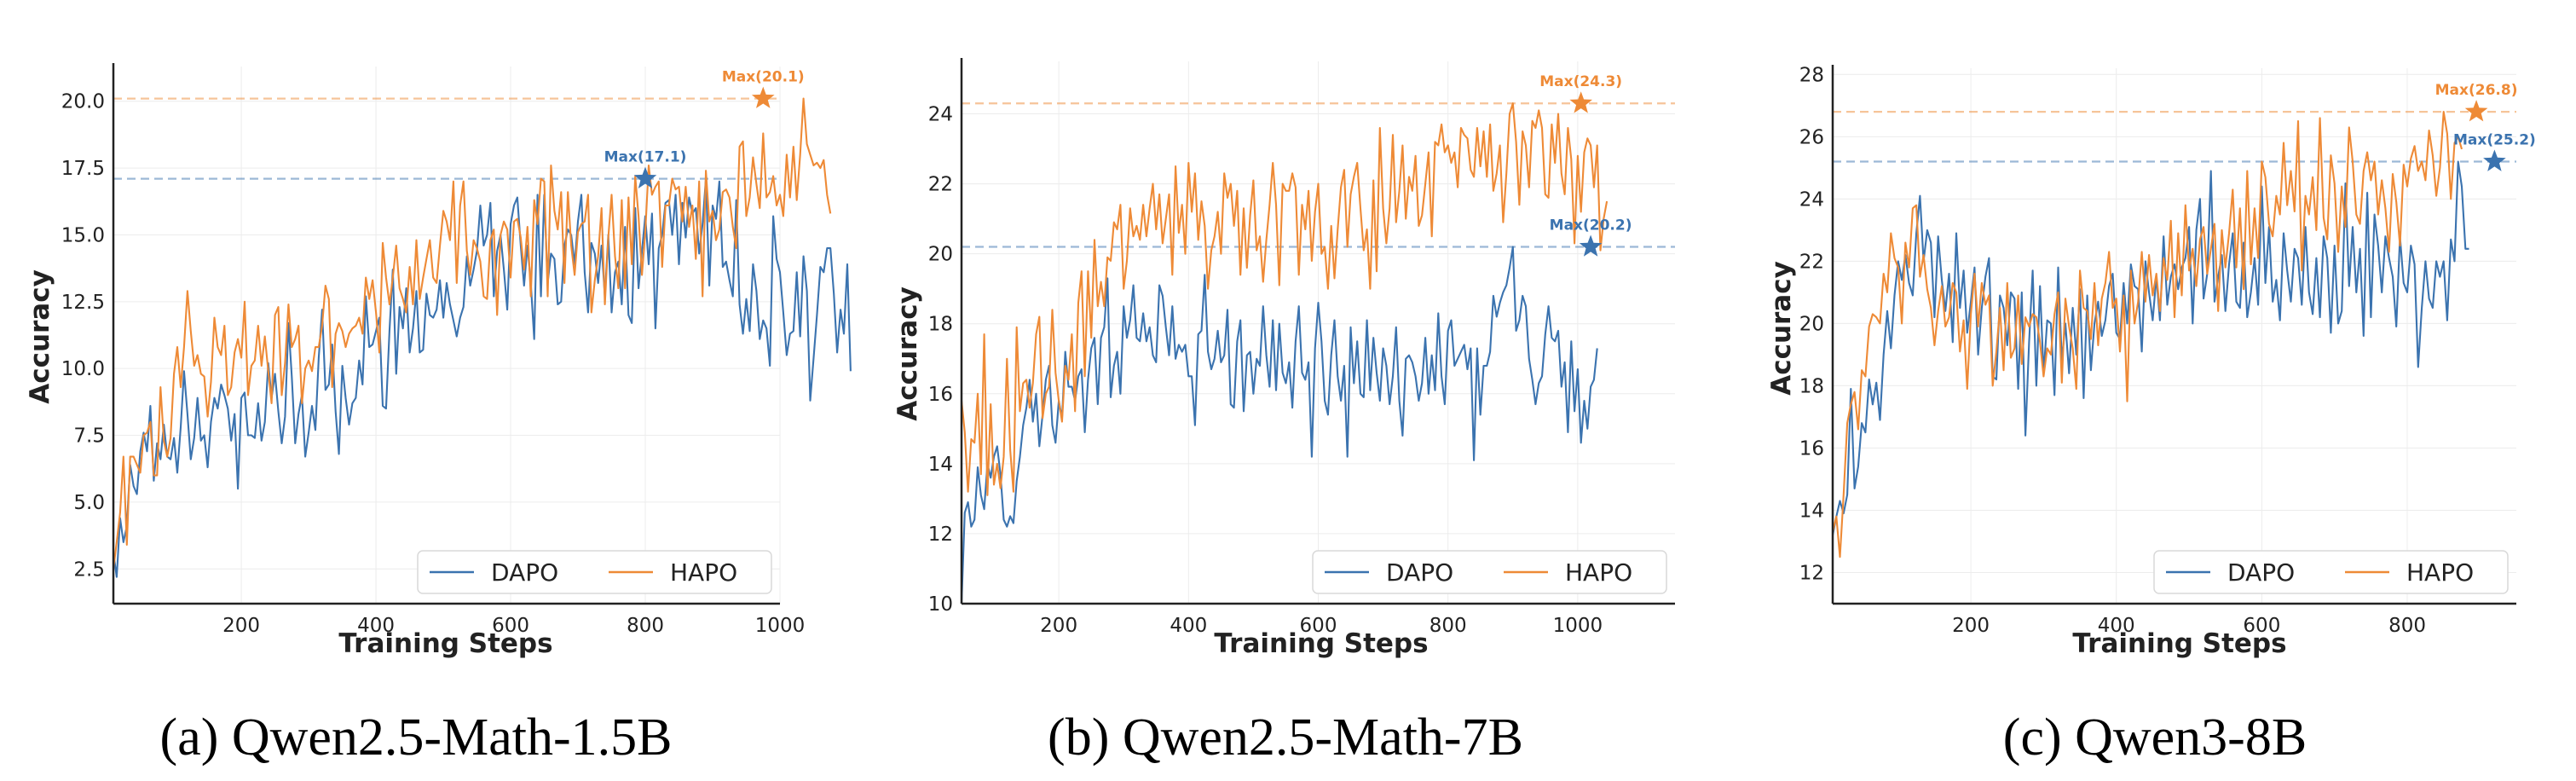 This screenshot has width=2576, height=781. What do you see at coordinates (2155, 738) in the screenshot?
I see `subfigure-caption: (c) Qwen3-8B` at bounding box center [2155, 738].